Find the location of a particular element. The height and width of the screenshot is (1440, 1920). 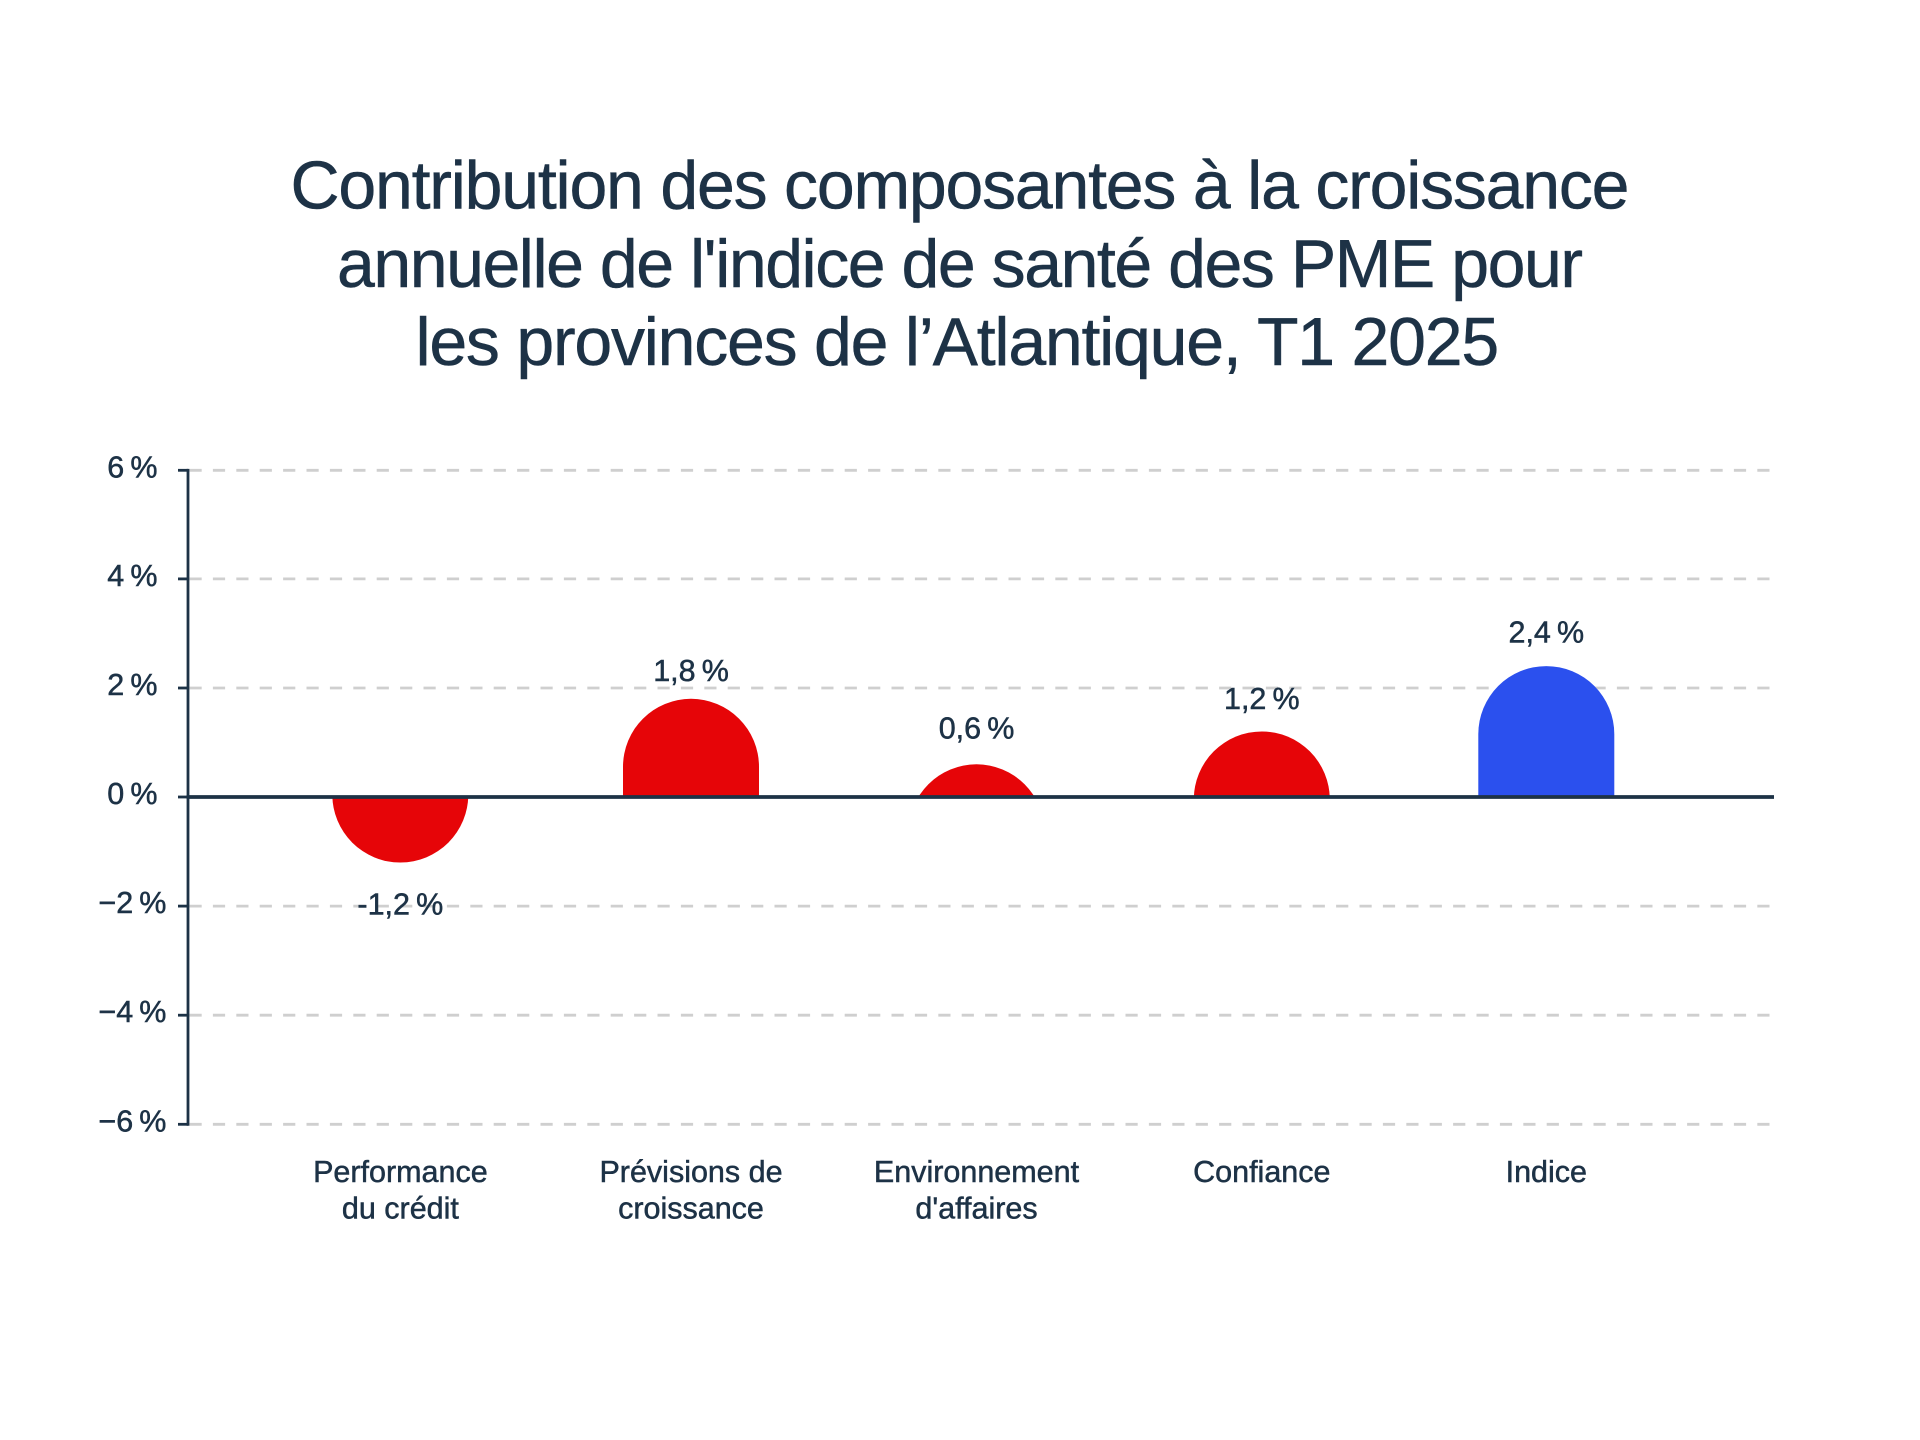

svg-text: 6 % is located at coordinates (132, 467).